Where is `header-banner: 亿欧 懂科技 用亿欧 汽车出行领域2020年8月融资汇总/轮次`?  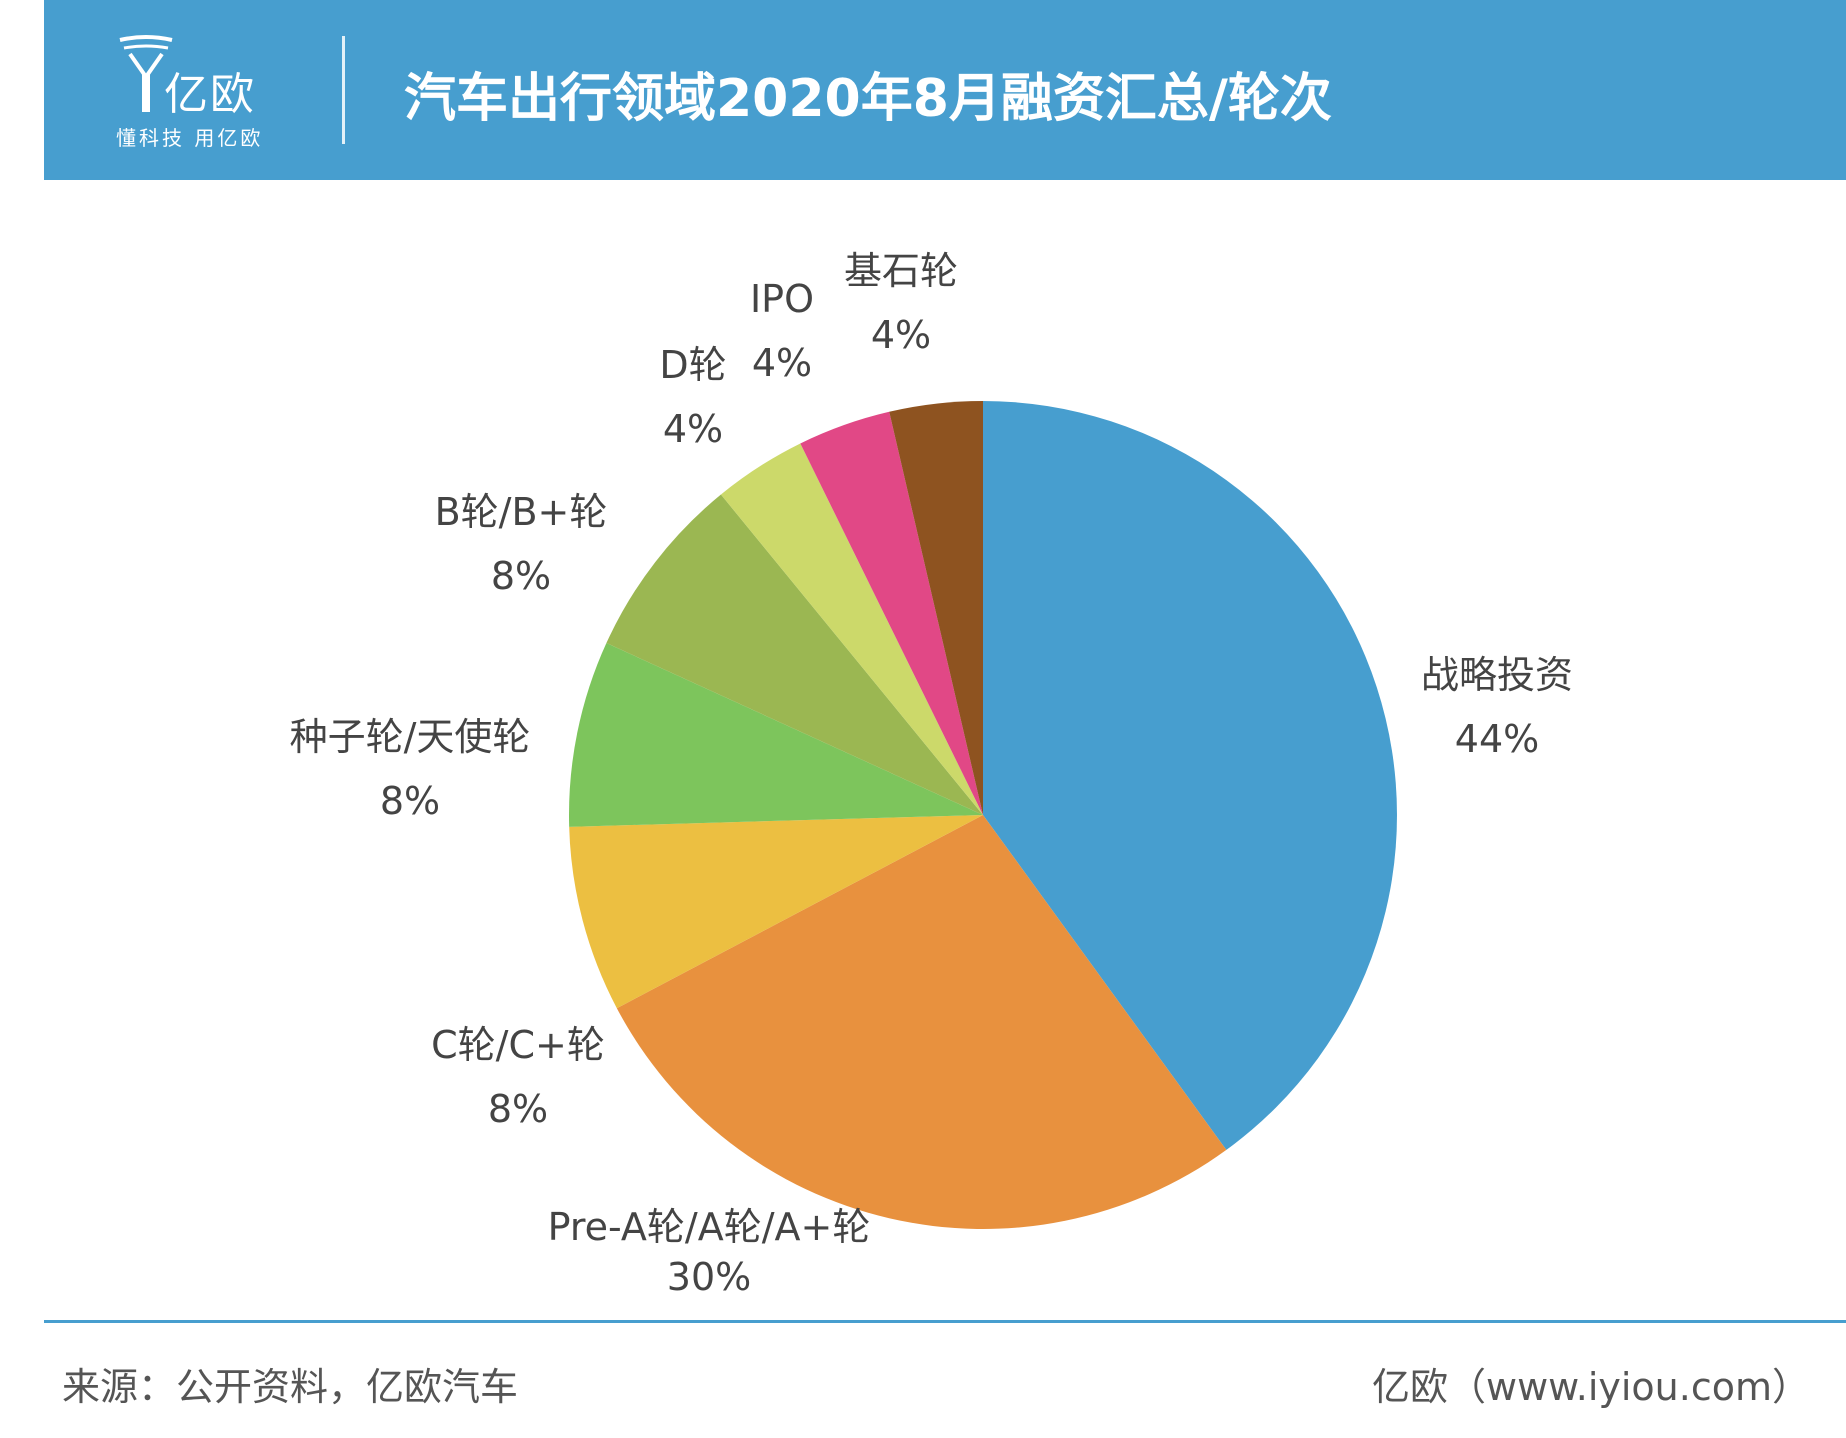 header-banner: 亿欧 懂科技 用亿欧 汽车出行领域2020年8月融资汇总/轮次 is located at coordinates (945, 90).